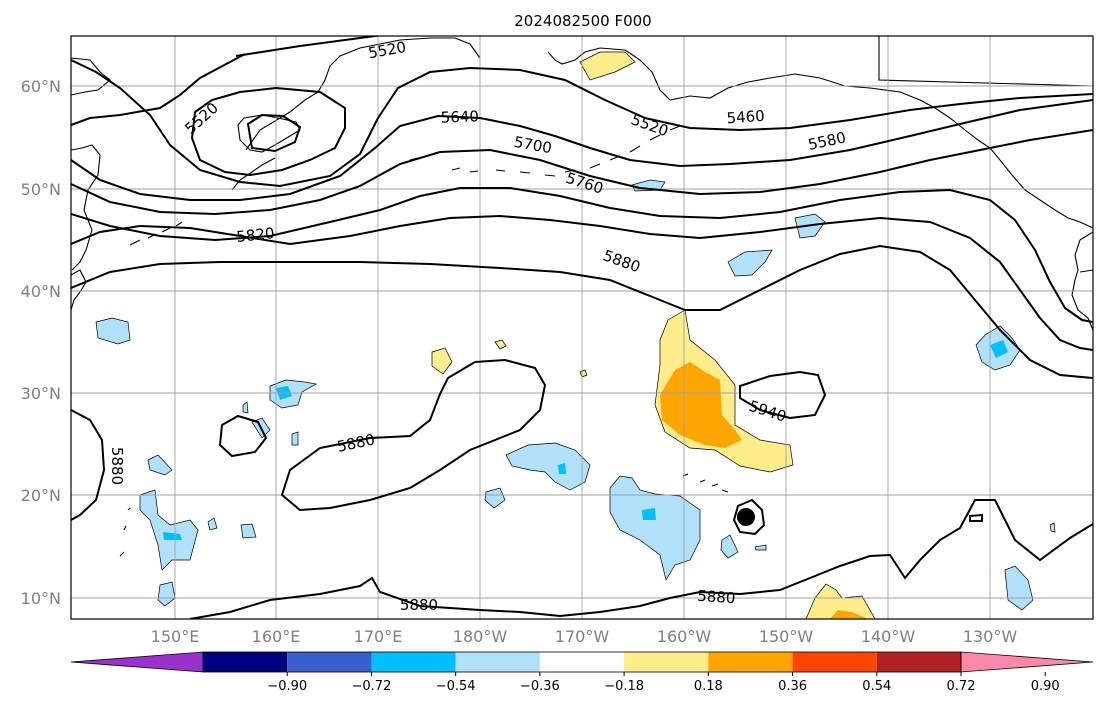 The height and width of the screenshot is (712, 1105). I want to click on contour-label: 5640, so click(459, 116).